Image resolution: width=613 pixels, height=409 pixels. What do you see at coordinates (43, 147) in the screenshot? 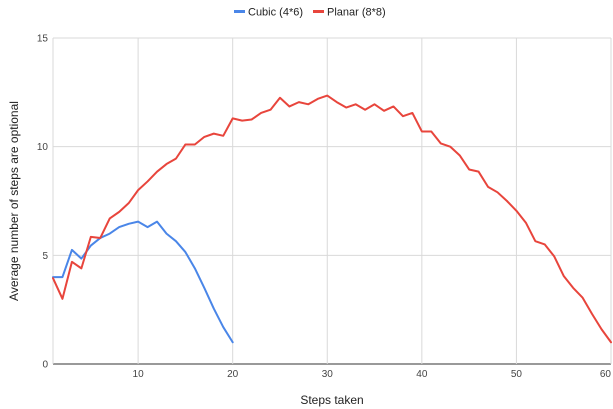
I see `y-tick-label: 10` at bounding box center [43, 147].